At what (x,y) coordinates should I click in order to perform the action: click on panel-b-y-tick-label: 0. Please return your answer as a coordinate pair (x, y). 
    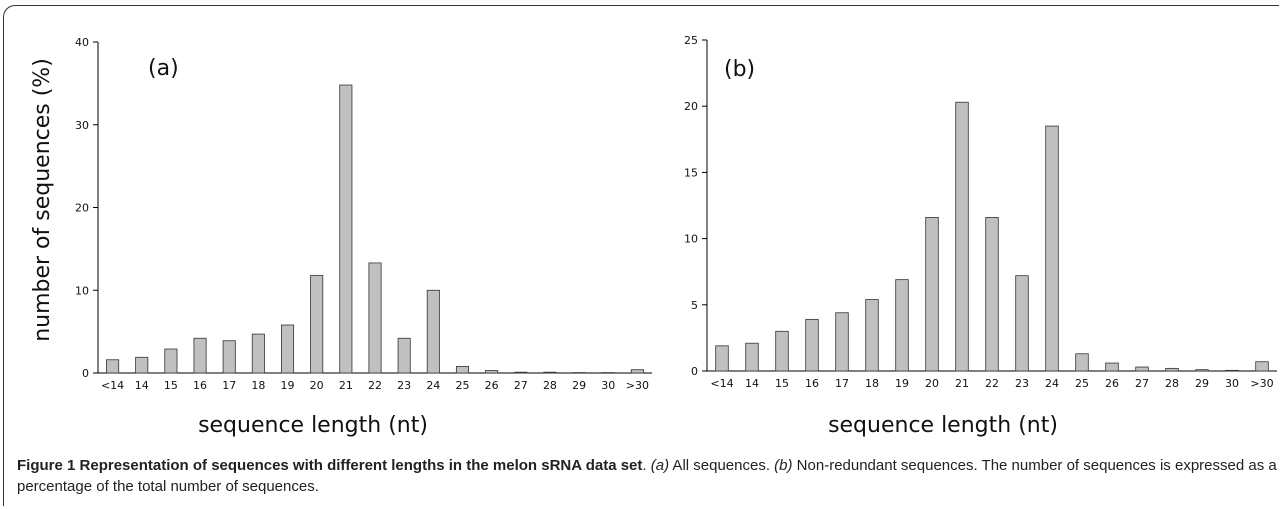
    Looking at the image, I should click on (694, 371).